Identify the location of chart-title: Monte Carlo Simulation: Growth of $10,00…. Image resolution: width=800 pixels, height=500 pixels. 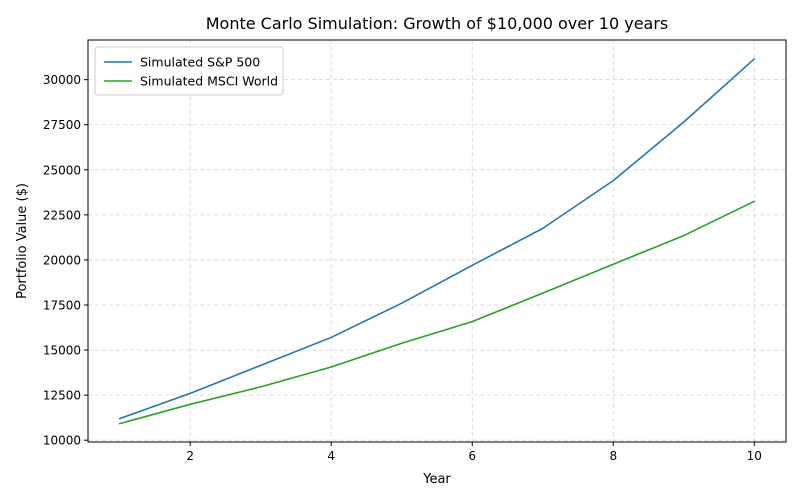
(437, 23).